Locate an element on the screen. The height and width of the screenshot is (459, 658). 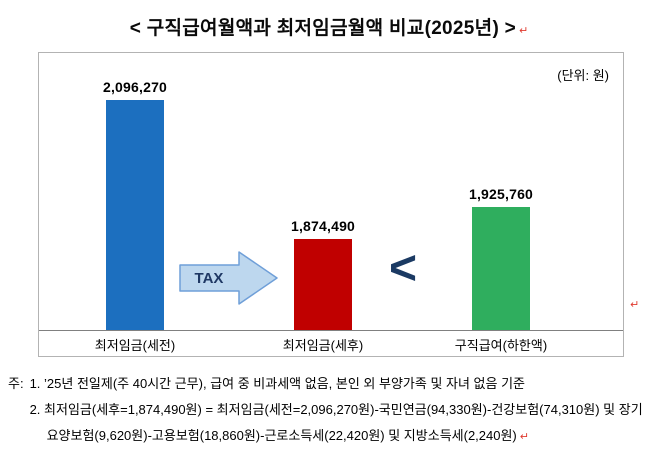
title-row: < 구직급여월액과 최저임금월액 비교(2025년) > ↵ is located at coordinates (329, 26).